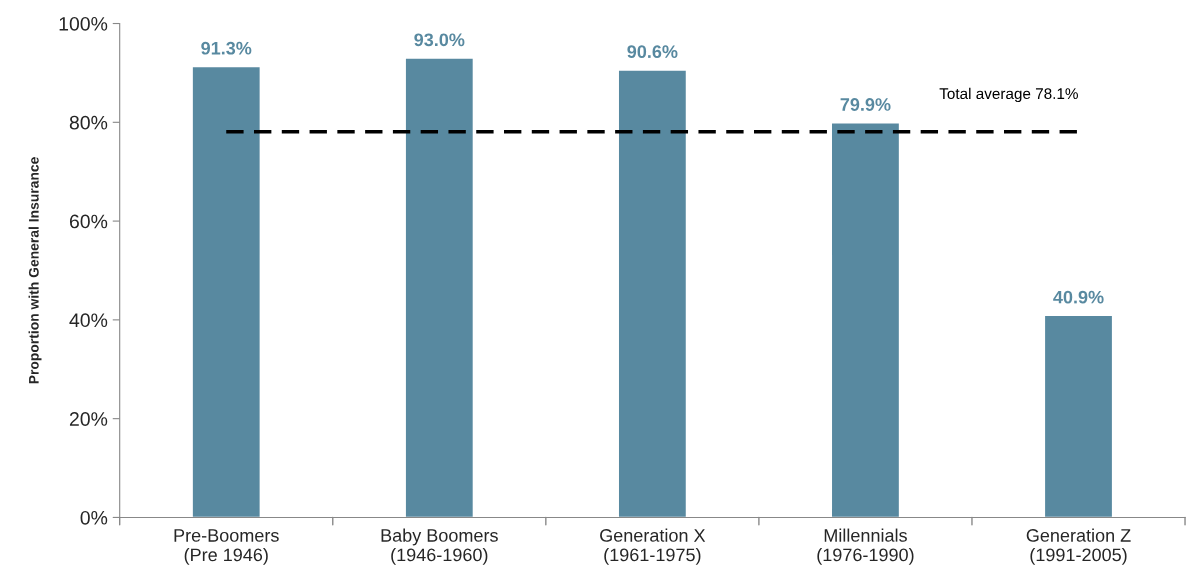 The image size is (1197, 588). Describe the element at coordinates (94, 517) in the screenshot. I see `y-tick-label: 0%` at that location.